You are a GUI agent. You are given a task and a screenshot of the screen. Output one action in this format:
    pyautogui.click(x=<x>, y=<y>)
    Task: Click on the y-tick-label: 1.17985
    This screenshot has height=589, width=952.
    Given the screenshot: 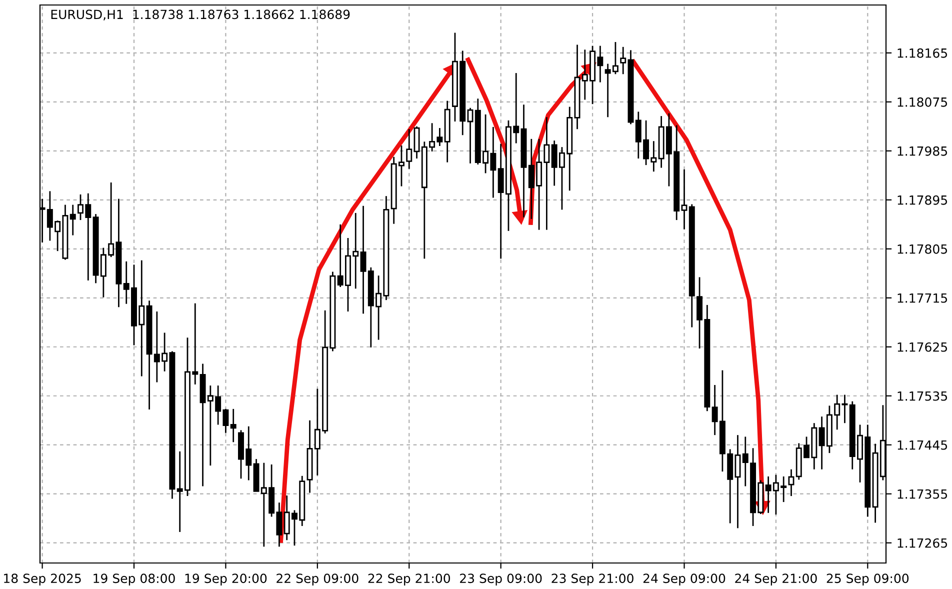 What is the action you would take?
    pyautogui.click(x=923, y=151)
    